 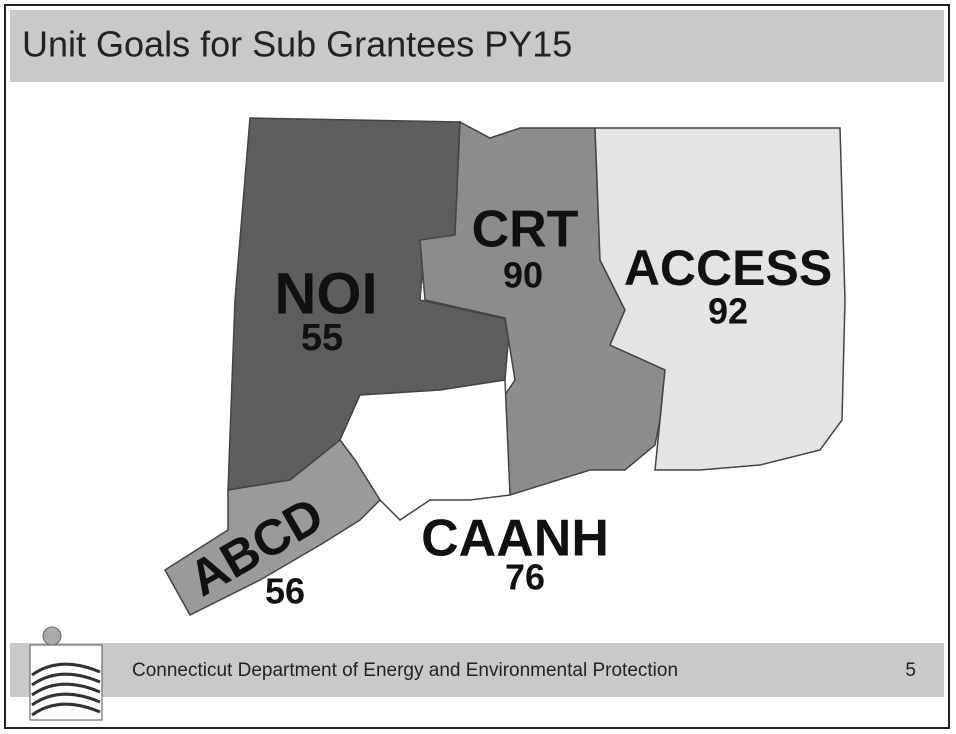 I want to click on logo, so click(x=66, y=673).